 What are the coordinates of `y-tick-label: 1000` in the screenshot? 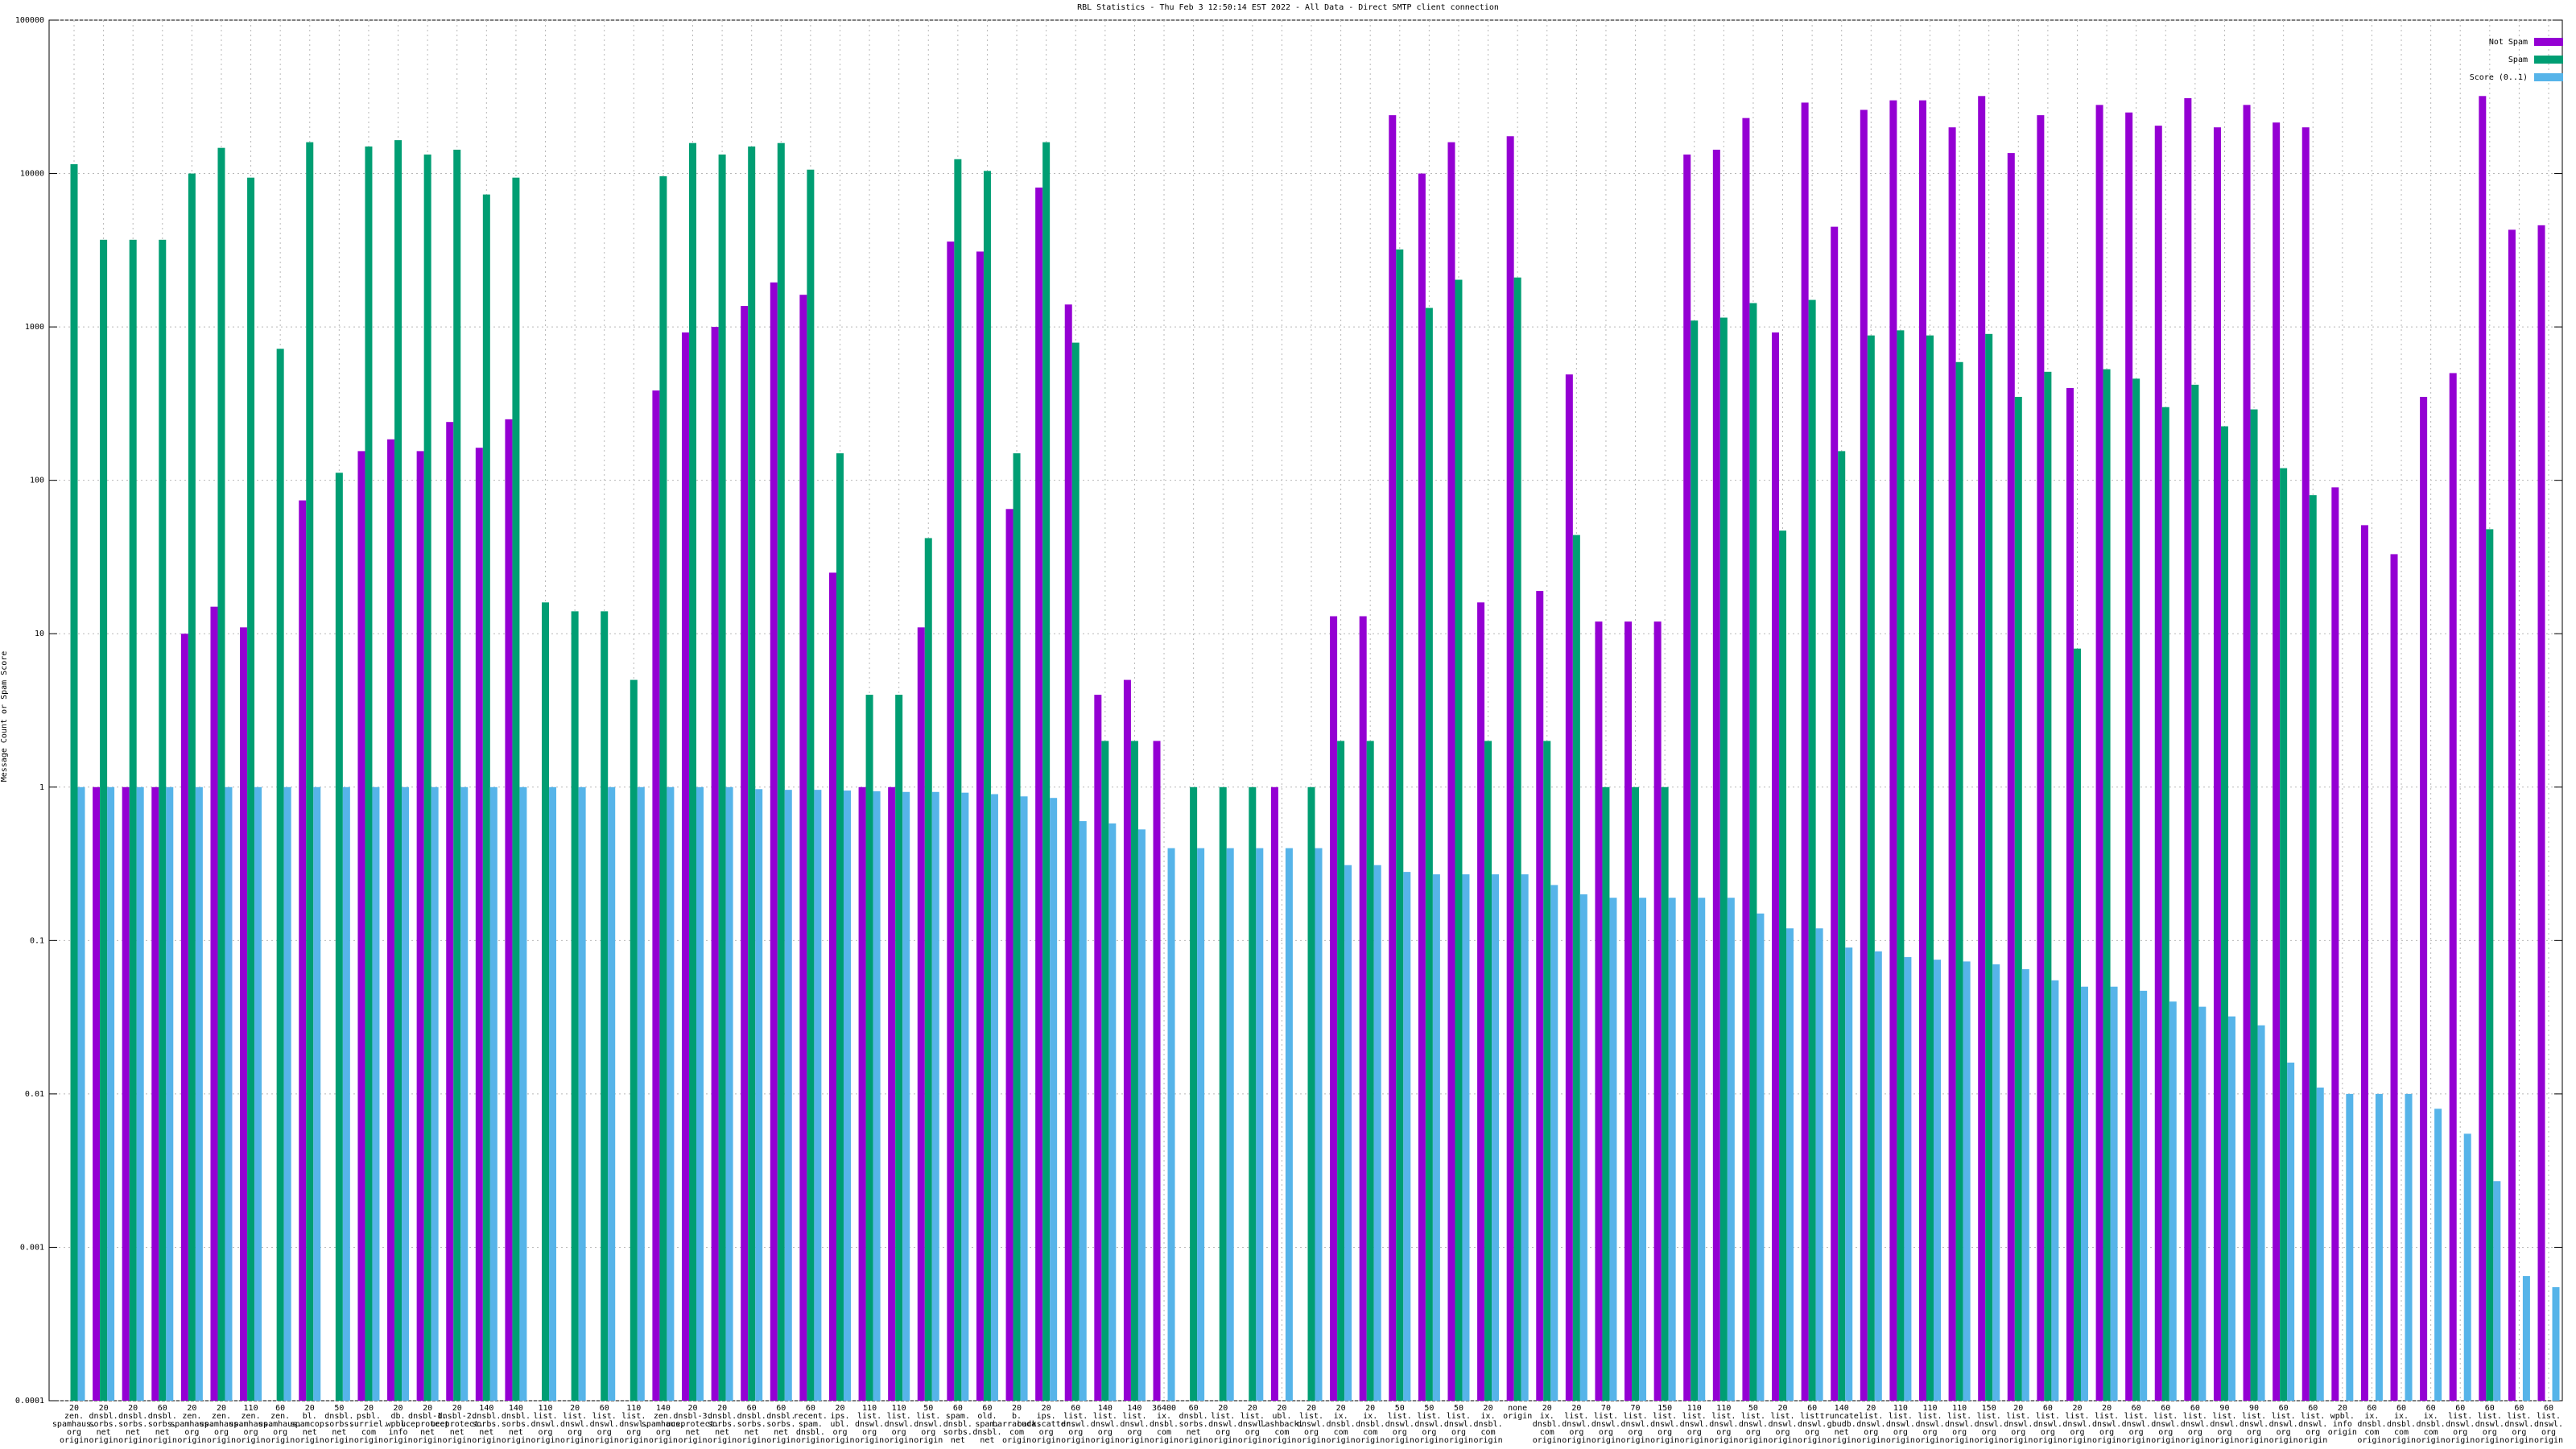 It's located at (34, 327).